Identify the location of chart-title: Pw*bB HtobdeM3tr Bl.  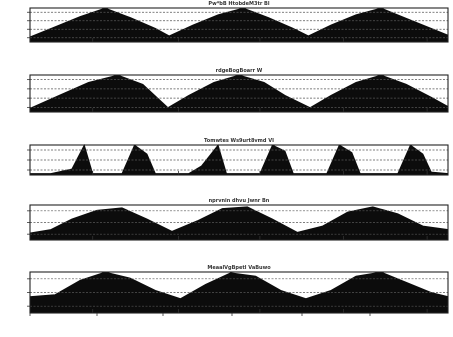
(238, 4).